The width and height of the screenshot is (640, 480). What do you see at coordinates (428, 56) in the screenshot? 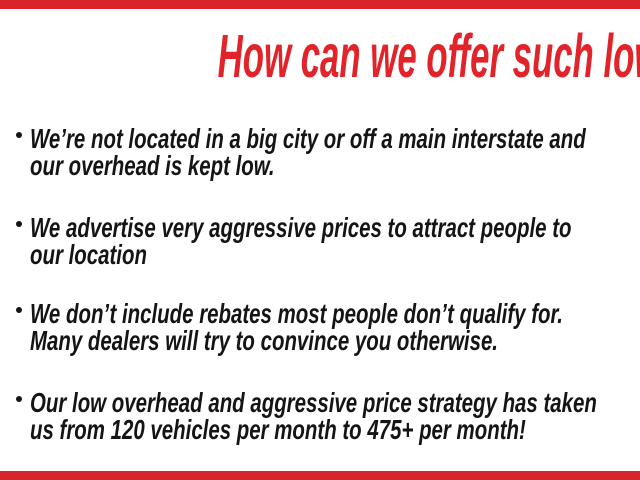
I see `page-title: How can we offer such low prices?` at bounding box center [428, 56].